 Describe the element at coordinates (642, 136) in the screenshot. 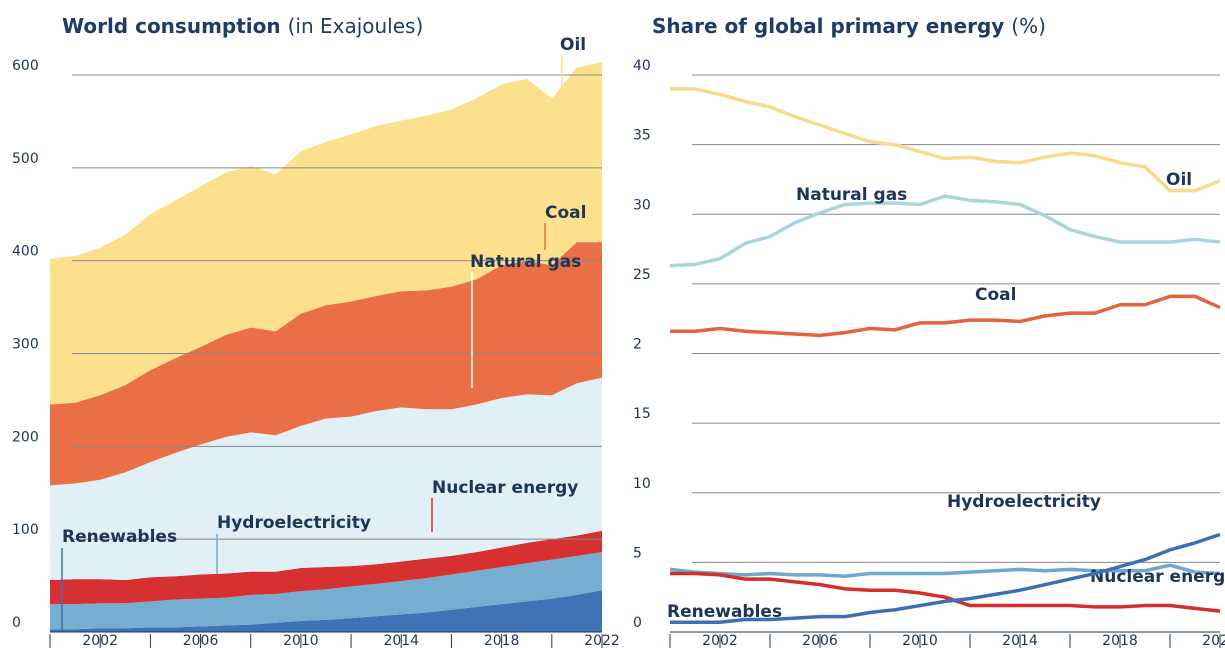

I see `y-tick-label: 35` at that location.